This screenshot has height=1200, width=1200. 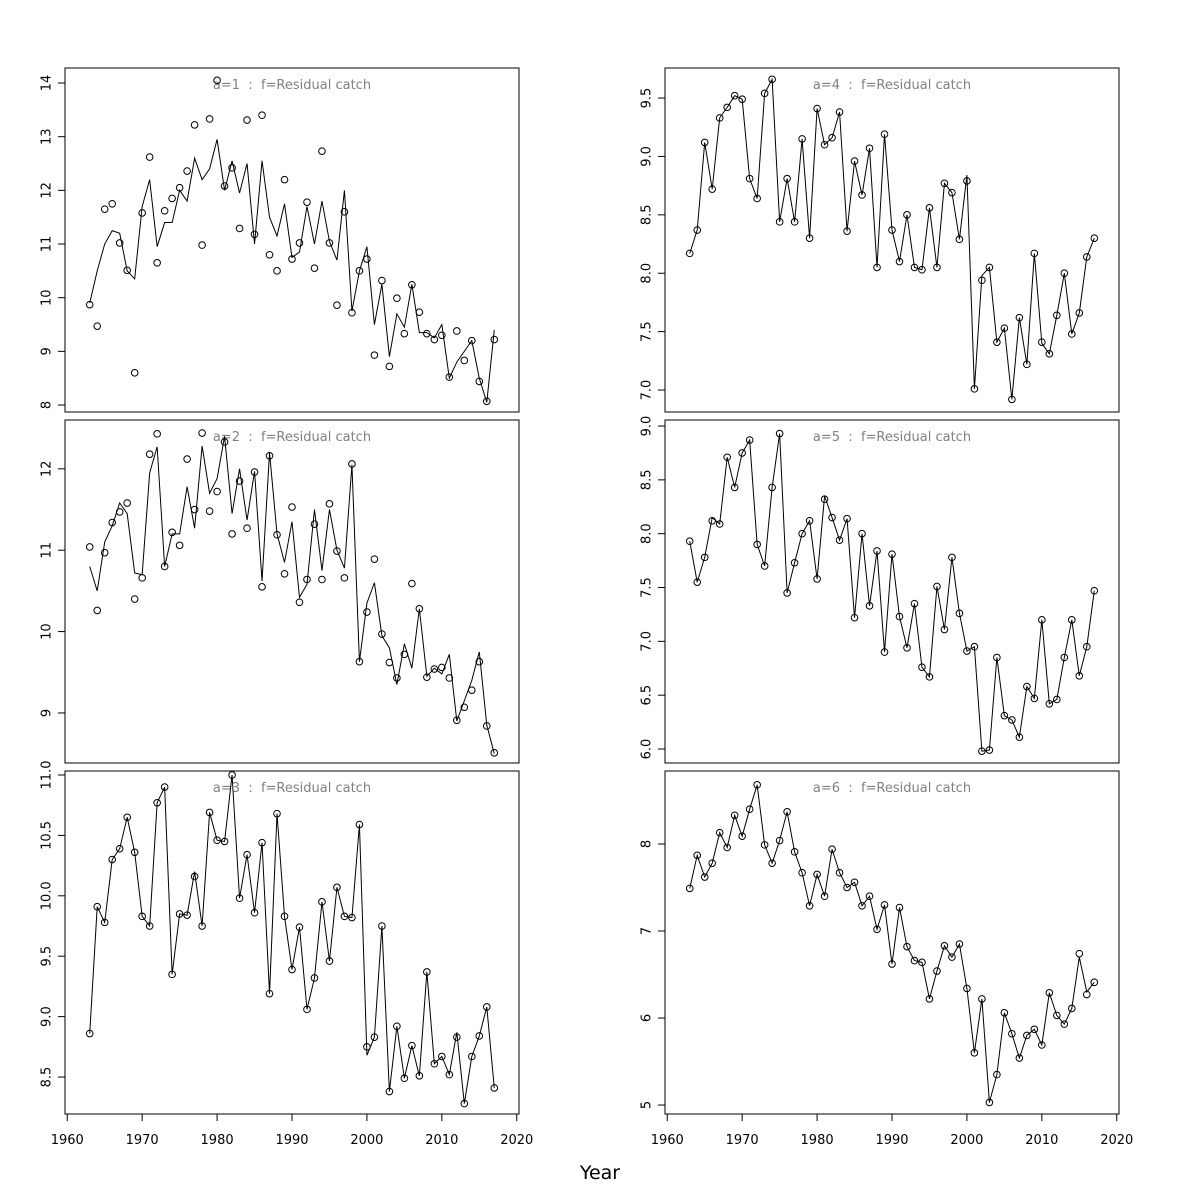 What do you see at coordinates (47, 835) in the screenshot?
I see `y-tick-label: 10.5` at bounding box center [47, 835].